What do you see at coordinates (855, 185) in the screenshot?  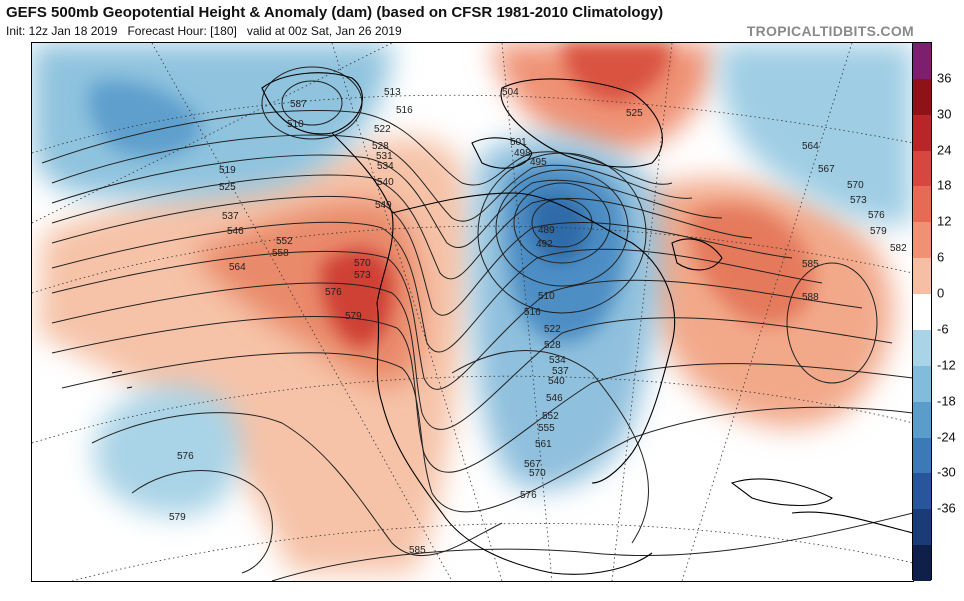 I see `contour-label-570-e: 570` at bounding box center [855, 185].